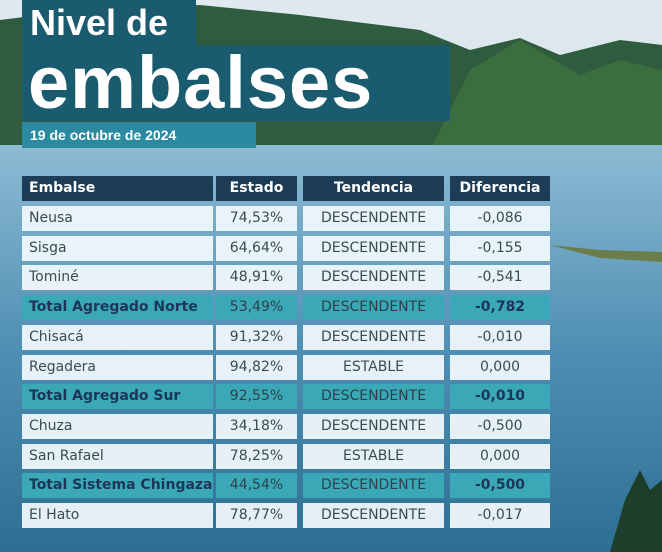 The image size is (662, 552). I want to click on column-header: Estado, so click(256, 188).